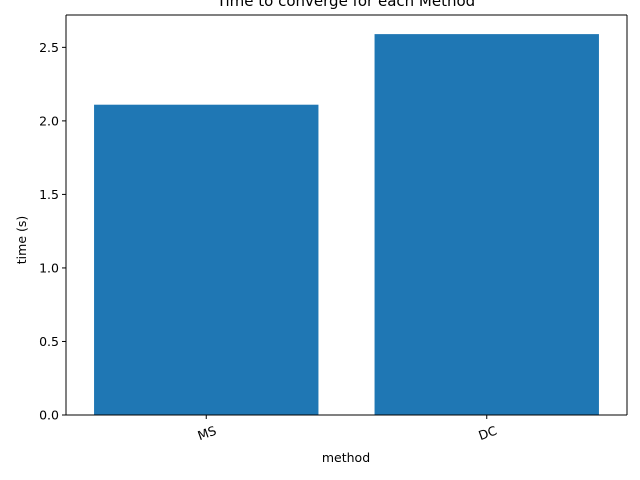 This screenshot has height=480, width=640. Describe the element at coordinates (347, 429) in the screenshot. I see `x-ticks-group: MS DC` at that location.